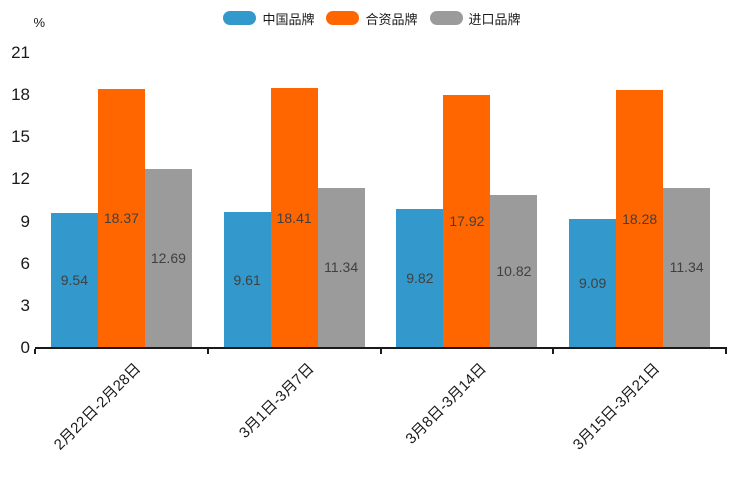 This screenshot has height=496, width=744. What do you see at coordinates (20, 179) in the screenshot?
I see `y-axis-tick-label: 12` at bounding box center [20, 179].